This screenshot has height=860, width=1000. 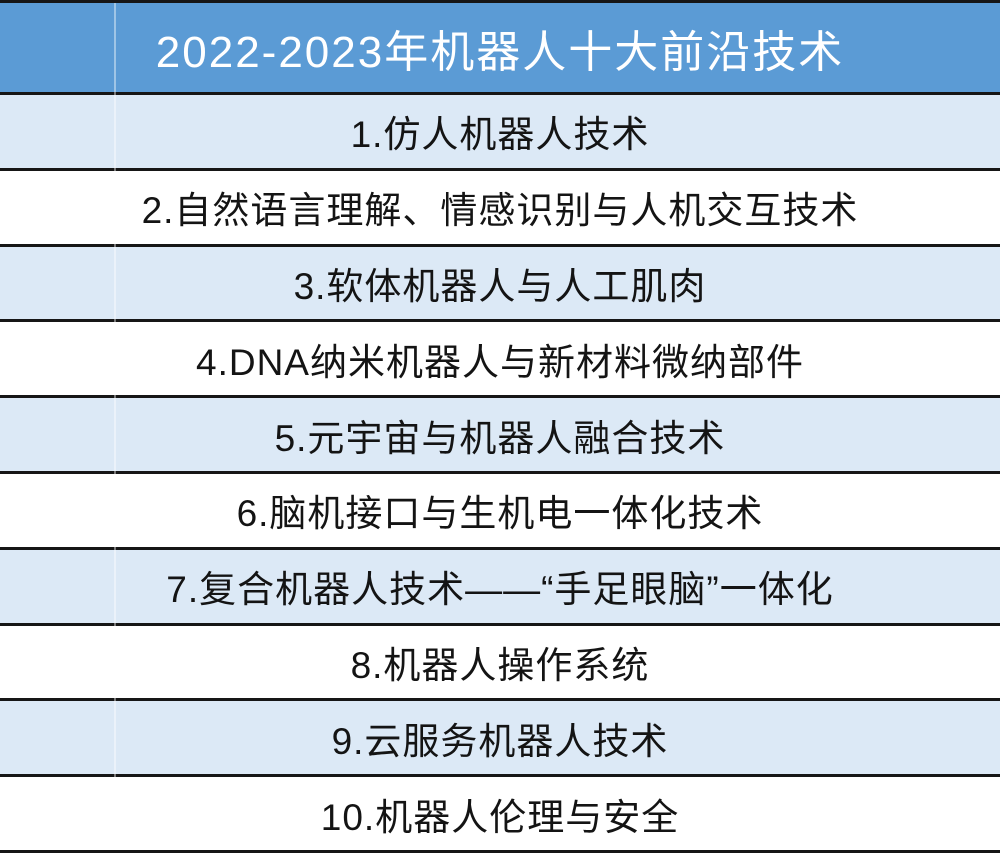 What do you see at coordinates (500, 739) in the screenshot?
I see `table-row-9: 9.云服务机器人技术` at bounding box center [500, 739].